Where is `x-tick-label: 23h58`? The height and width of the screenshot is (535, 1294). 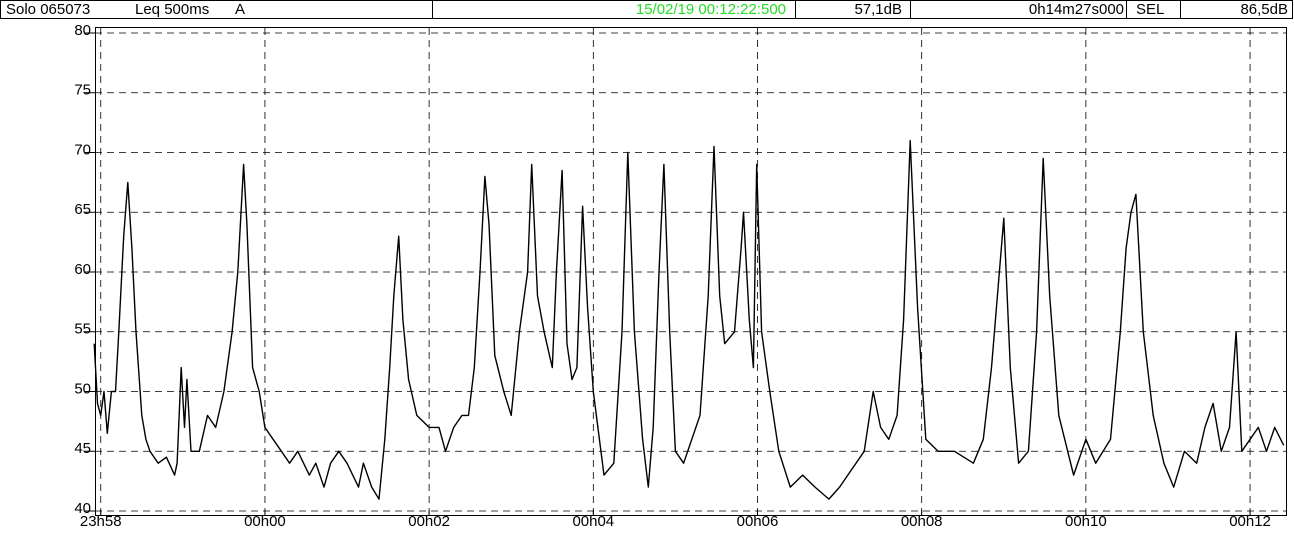 x-tick-label: 23h58 is located at coordinates (101, 521).